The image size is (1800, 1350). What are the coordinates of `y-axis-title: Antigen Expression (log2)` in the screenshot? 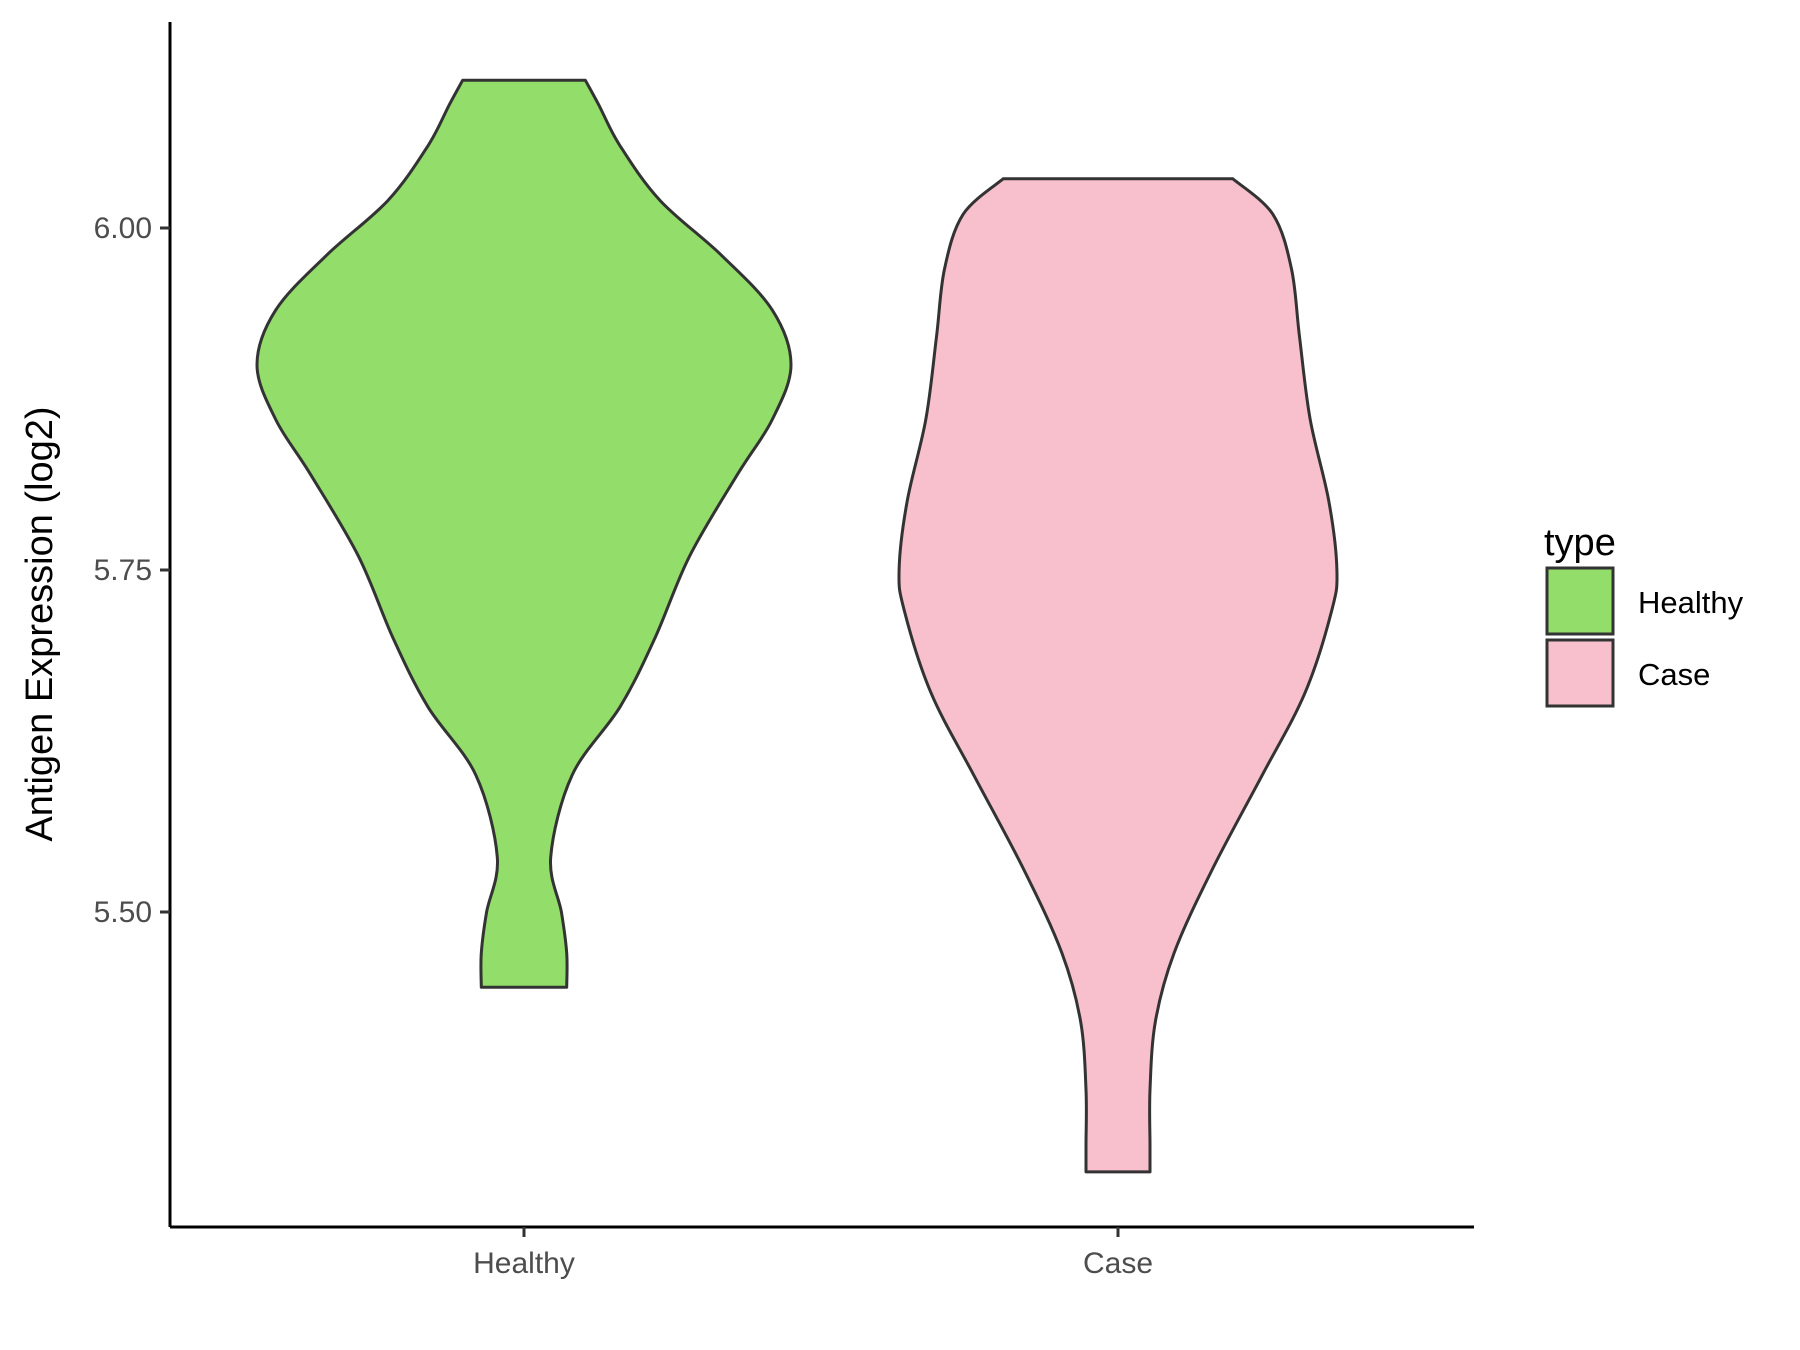 It's located at (40, 623).